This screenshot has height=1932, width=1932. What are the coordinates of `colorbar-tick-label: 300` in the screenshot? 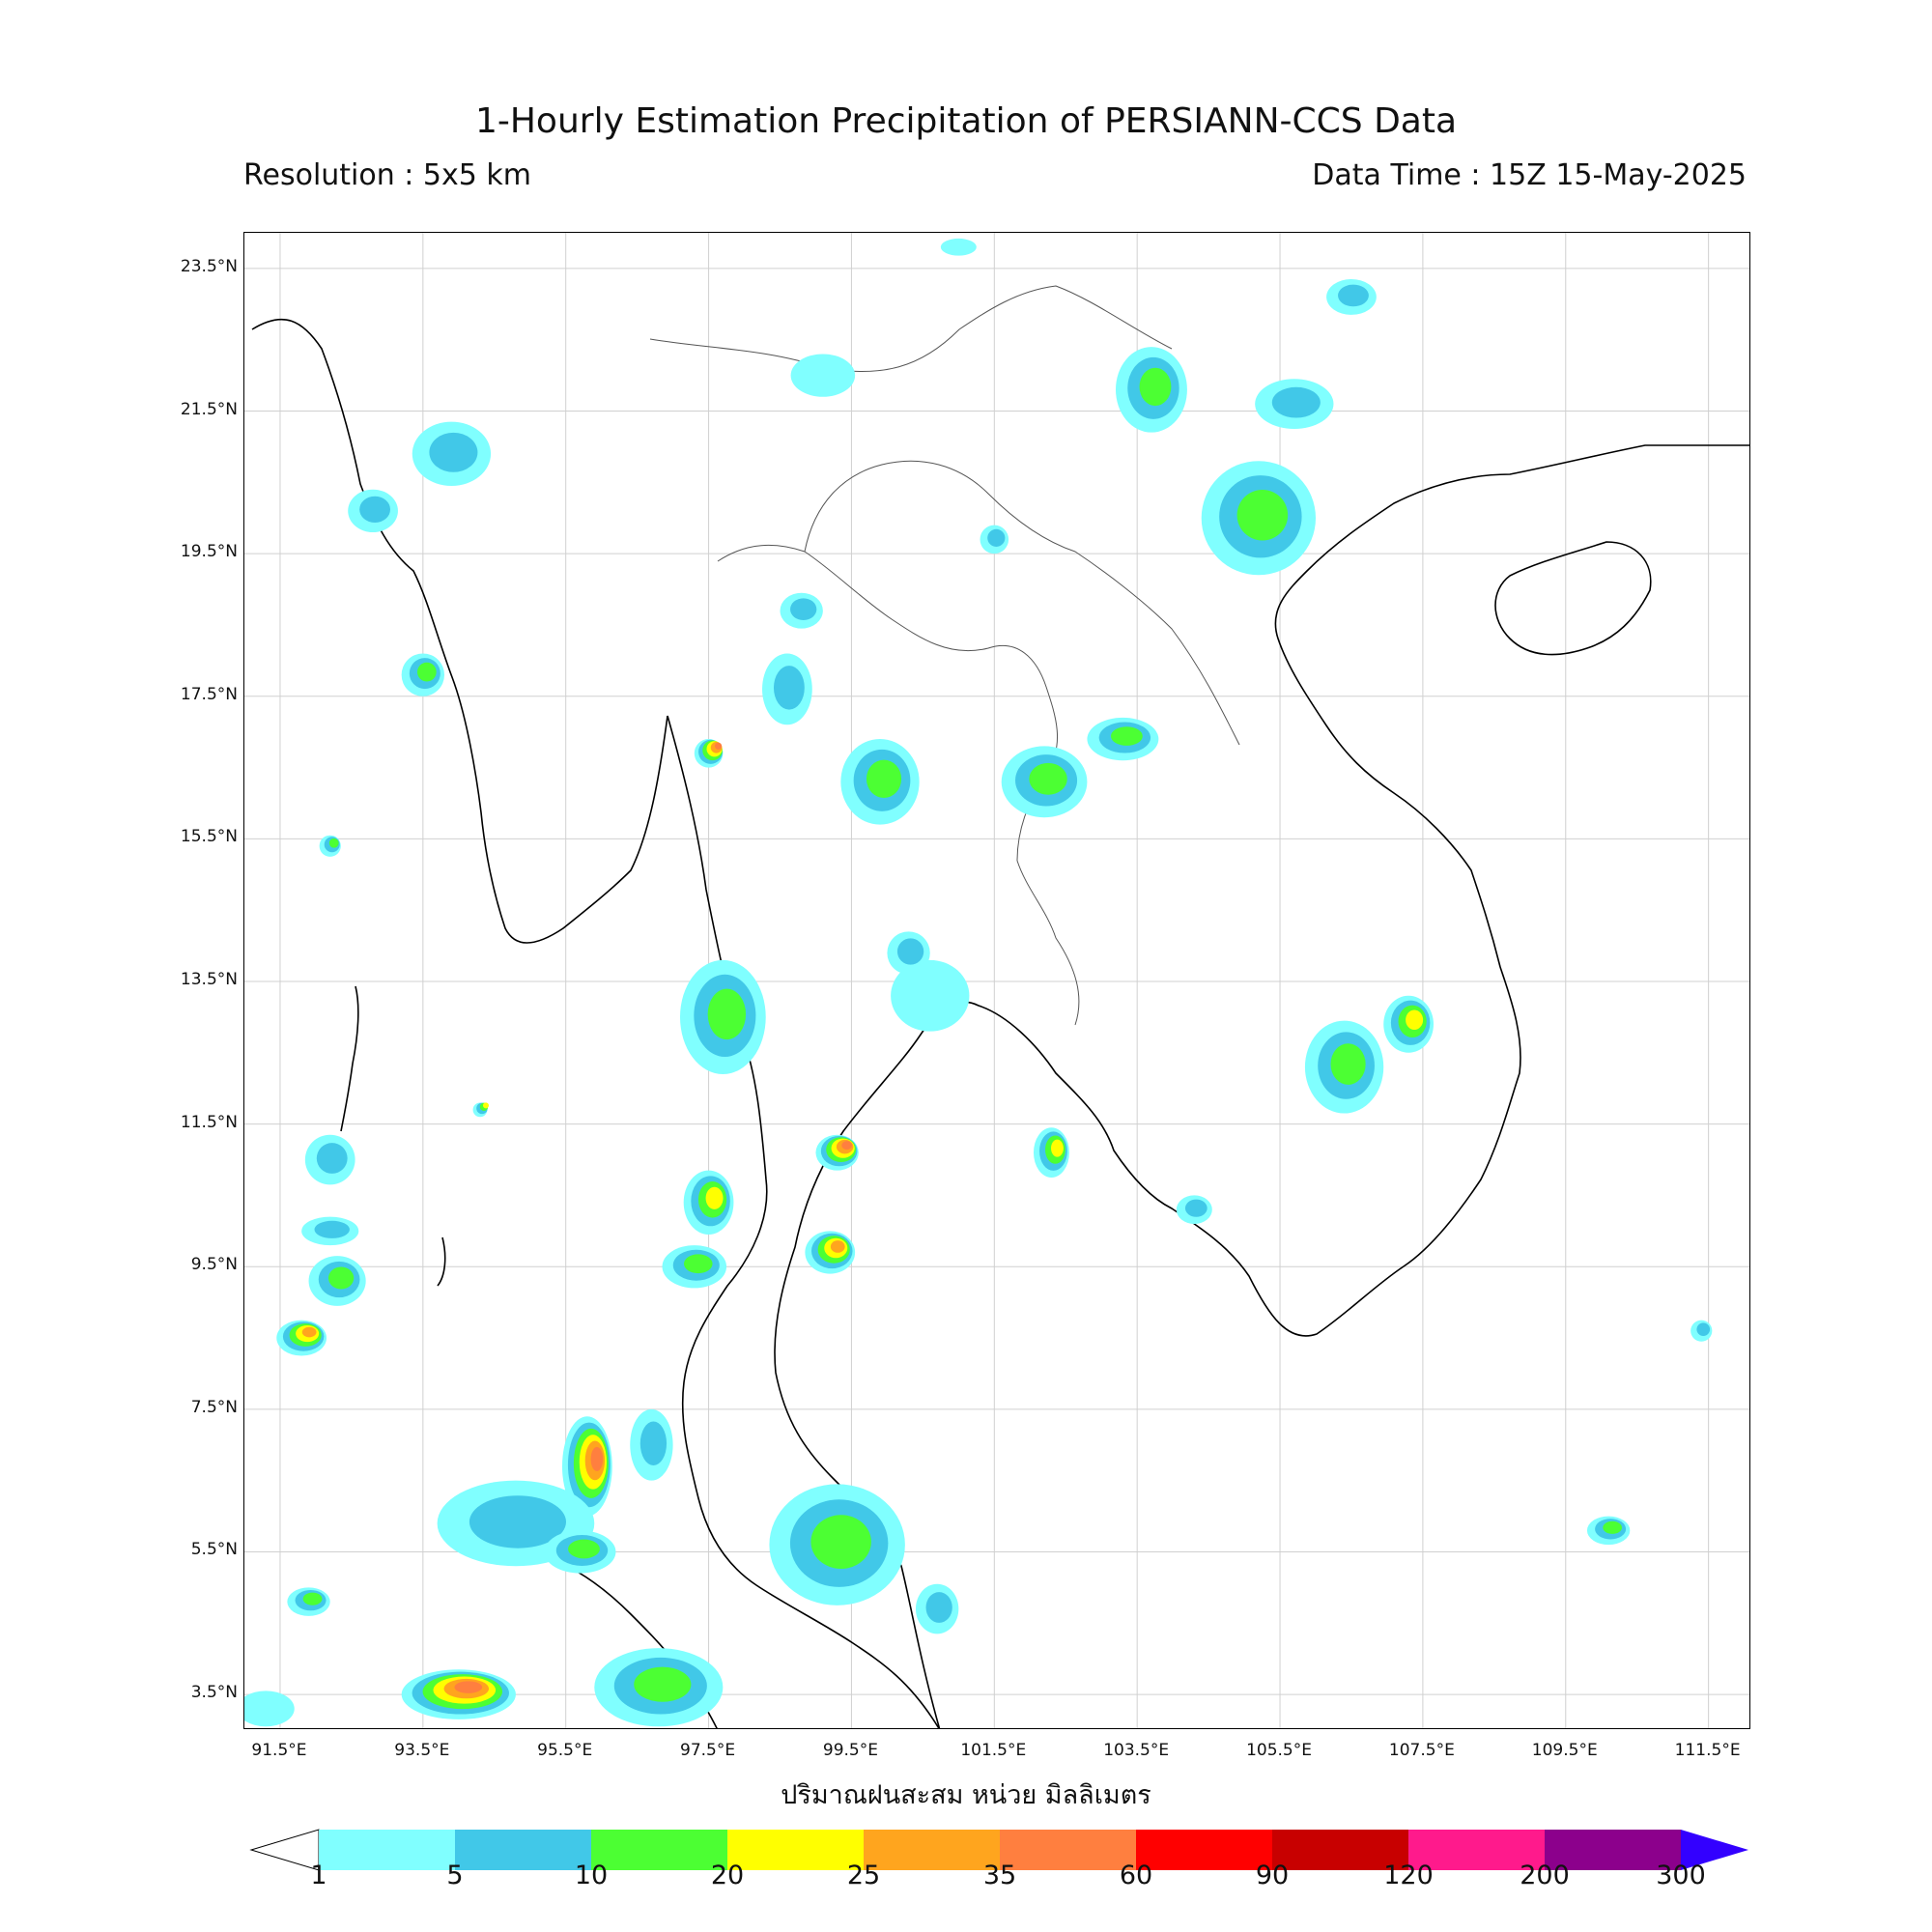 It's located at (1681, 1875).